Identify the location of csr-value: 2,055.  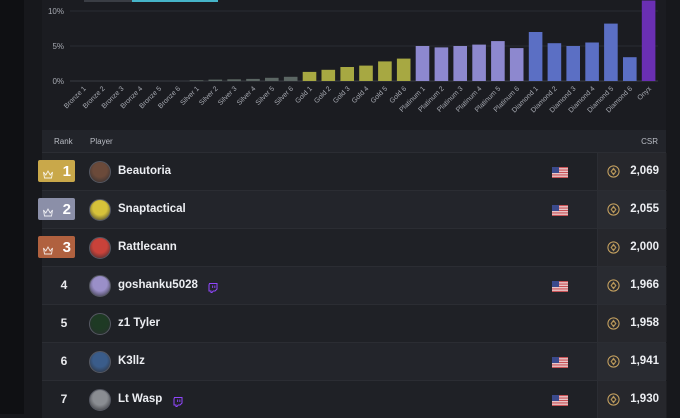
(644, 209).